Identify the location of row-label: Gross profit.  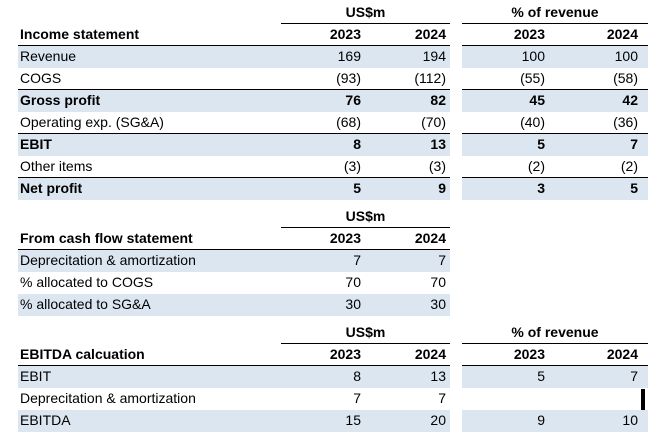
(149, 101).